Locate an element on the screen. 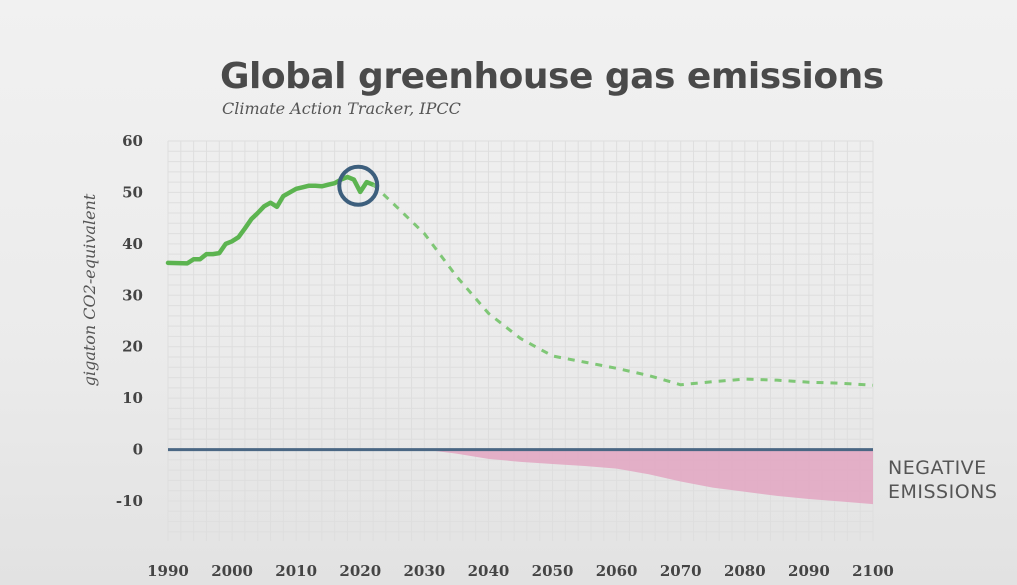 This screenshot has height=585, width=1017. negative-emissions-area is located at coordinates (648, 477).